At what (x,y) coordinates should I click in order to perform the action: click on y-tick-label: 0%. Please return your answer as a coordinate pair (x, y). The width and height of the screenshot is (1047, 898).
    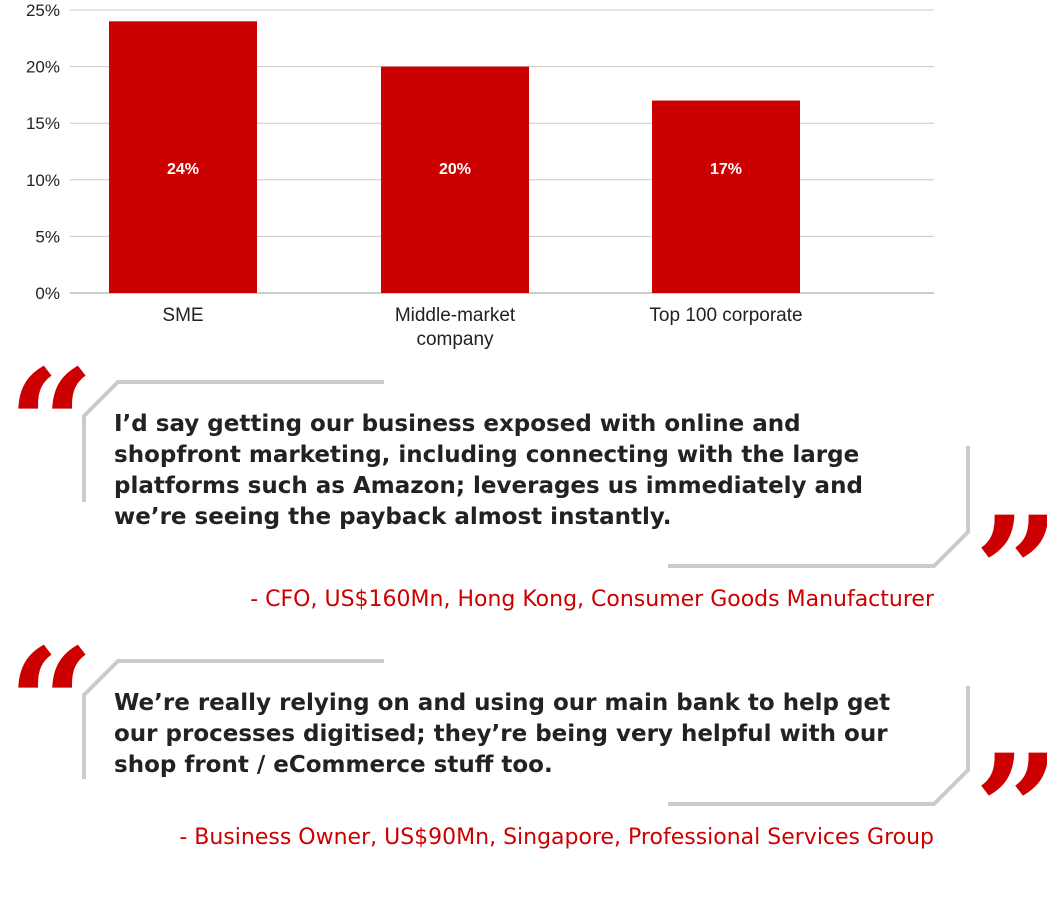
    Looking at the image, I should click on (47, 293).